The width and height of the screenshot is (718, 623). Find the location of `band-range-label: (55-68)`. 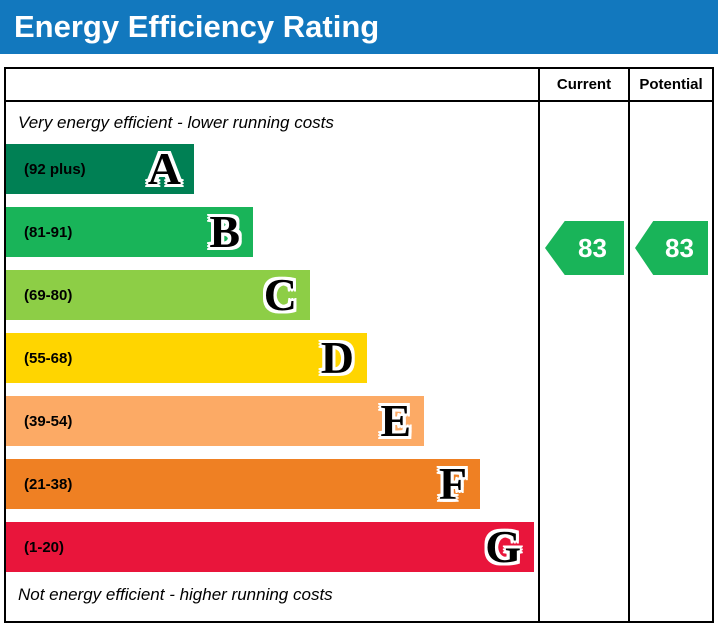

band-range-label: (55-68) is located at coordinates (48, 358).